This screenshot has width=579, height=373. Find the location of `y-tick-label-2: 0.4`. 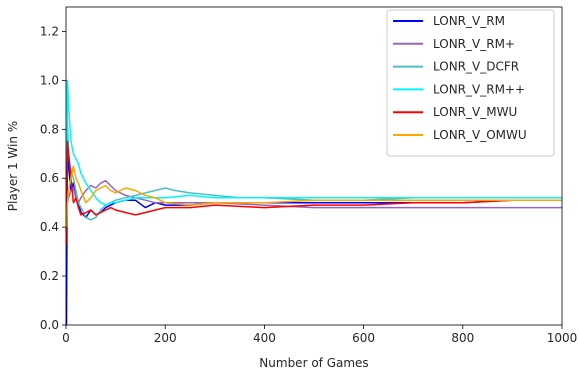

y-tick-label-2: 0.4 is located at coordinates (49, 227).